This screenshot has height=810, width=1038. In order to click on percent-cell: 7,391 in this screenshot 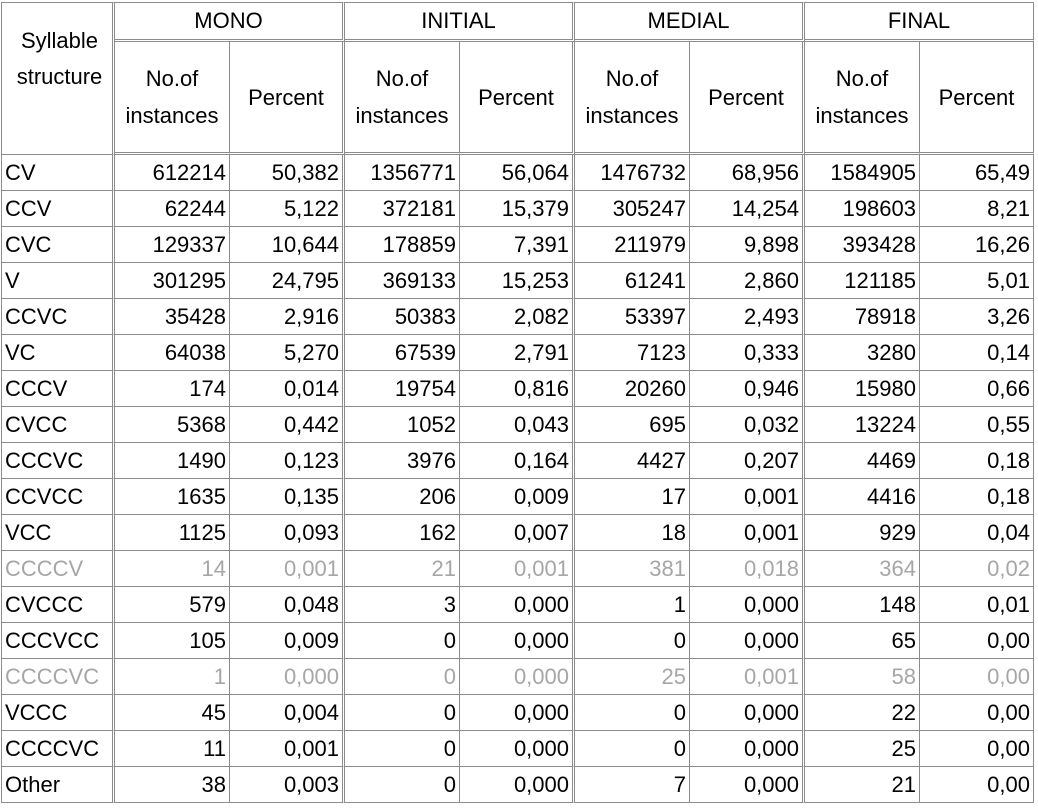, I will do `click(517, 245)`.